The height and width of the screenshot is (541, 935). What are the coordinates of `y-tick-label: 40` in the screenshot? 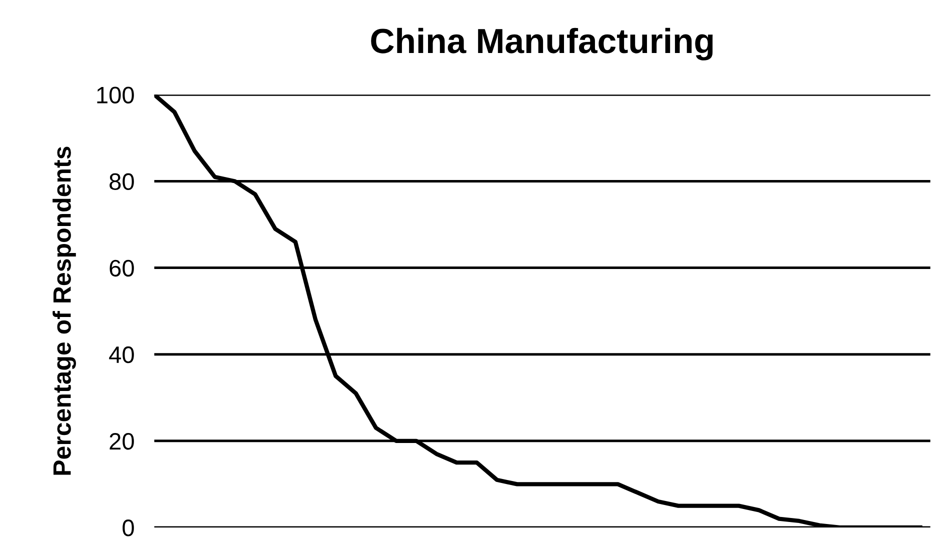 It's located at (121, 355).